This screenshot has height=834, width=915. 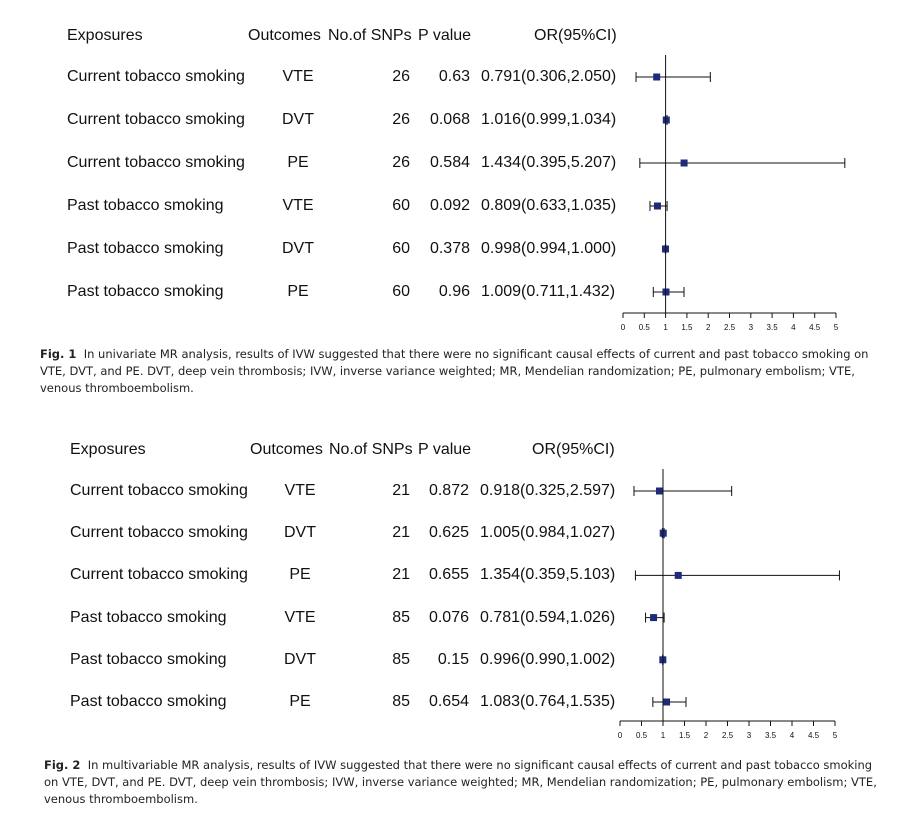 What do you see at coordinates (548, 490) in the screenshot?
I see `cell-or-ci: 0.918(0.325,2.597)` at bounding box center [548, 490].